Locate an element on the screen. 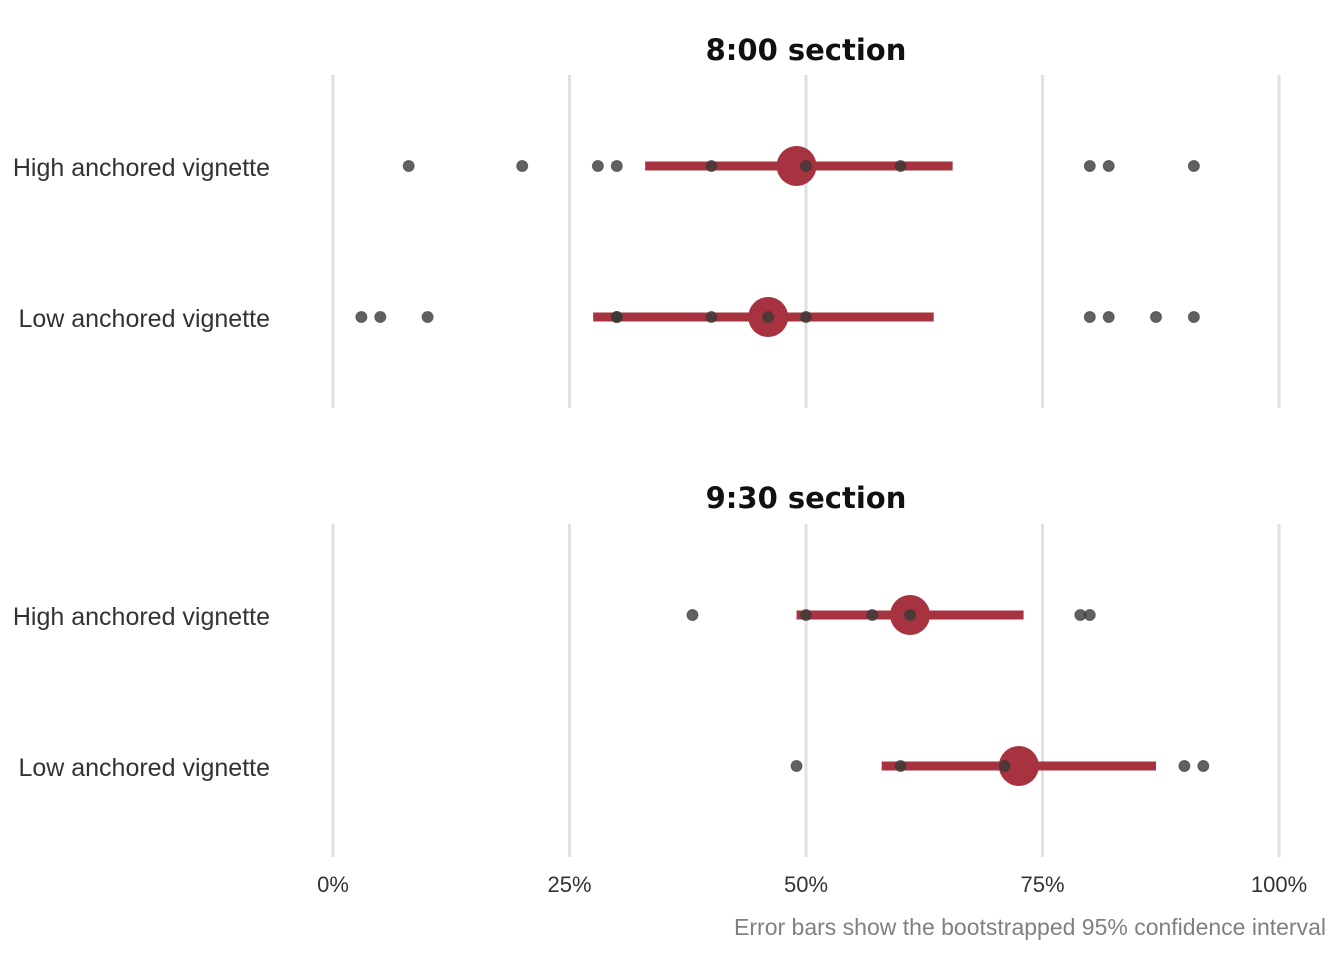 This screenshot has width=1344, height=960. row-label-low-9-30: Low anchored vignette is located at coordinates (144, 768).